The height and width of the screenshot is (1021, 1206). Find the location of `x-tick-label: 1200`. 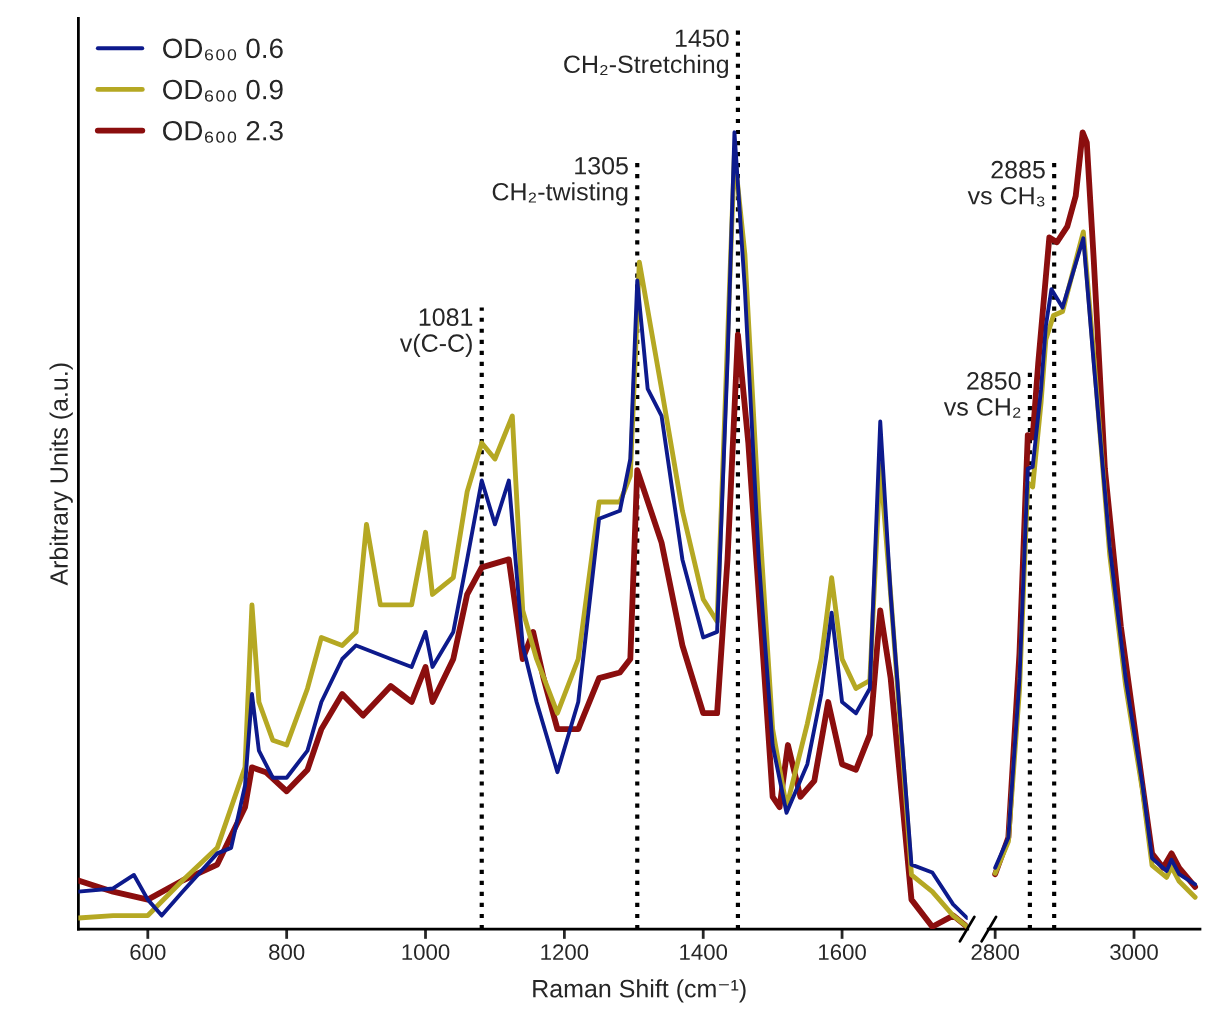

x-tick-label: 1200 is located at coordinates (565, 952).